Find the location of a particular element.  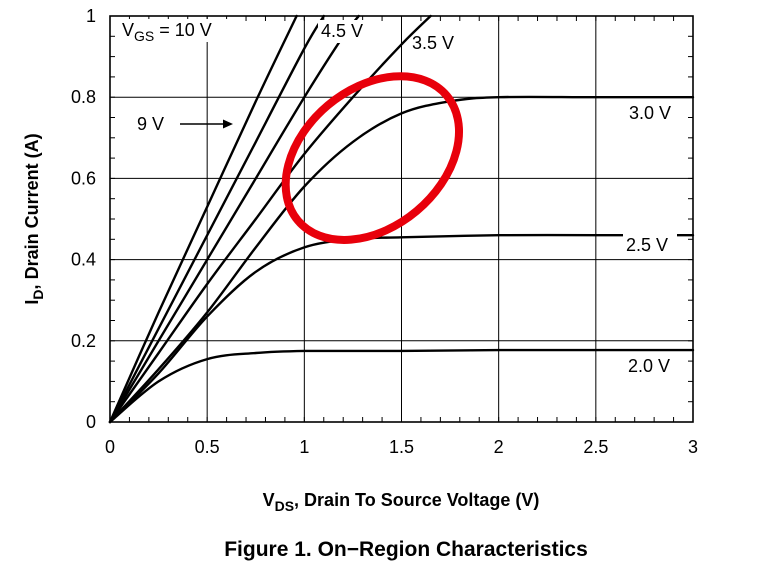

x-tick-label: 0.5 is located at coordinates (207, 447).